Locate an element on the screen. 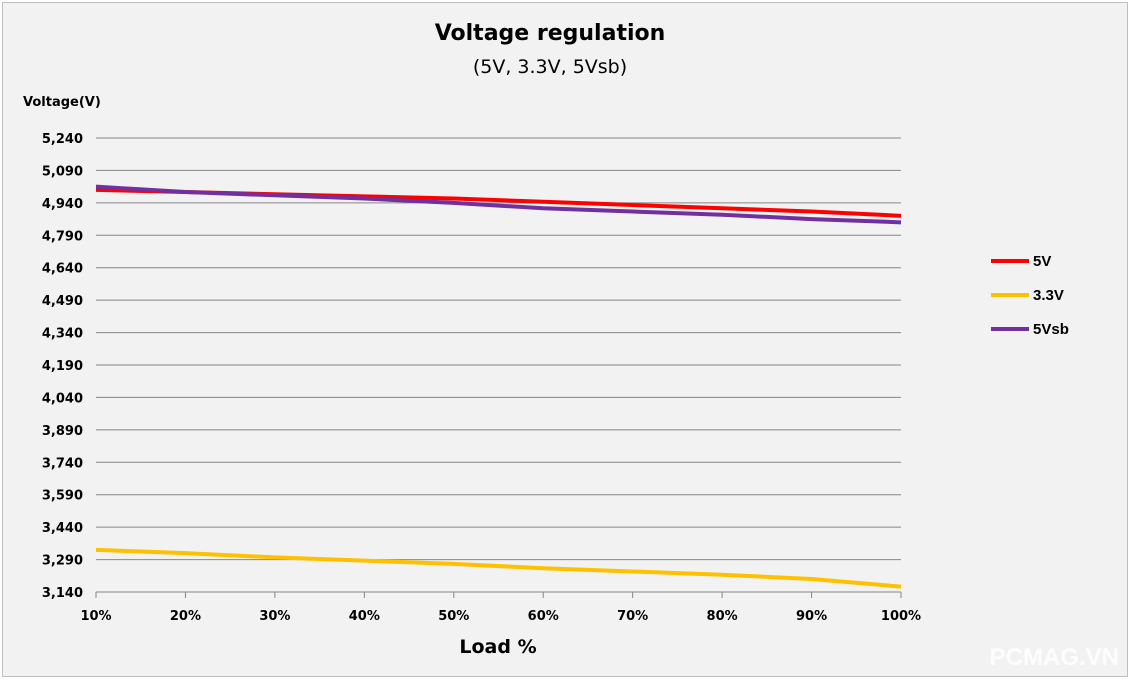 Image resolution: width=1133 pixels, height=681 pixels. x-tick-label: 10% is located at coordinates (95, 616).